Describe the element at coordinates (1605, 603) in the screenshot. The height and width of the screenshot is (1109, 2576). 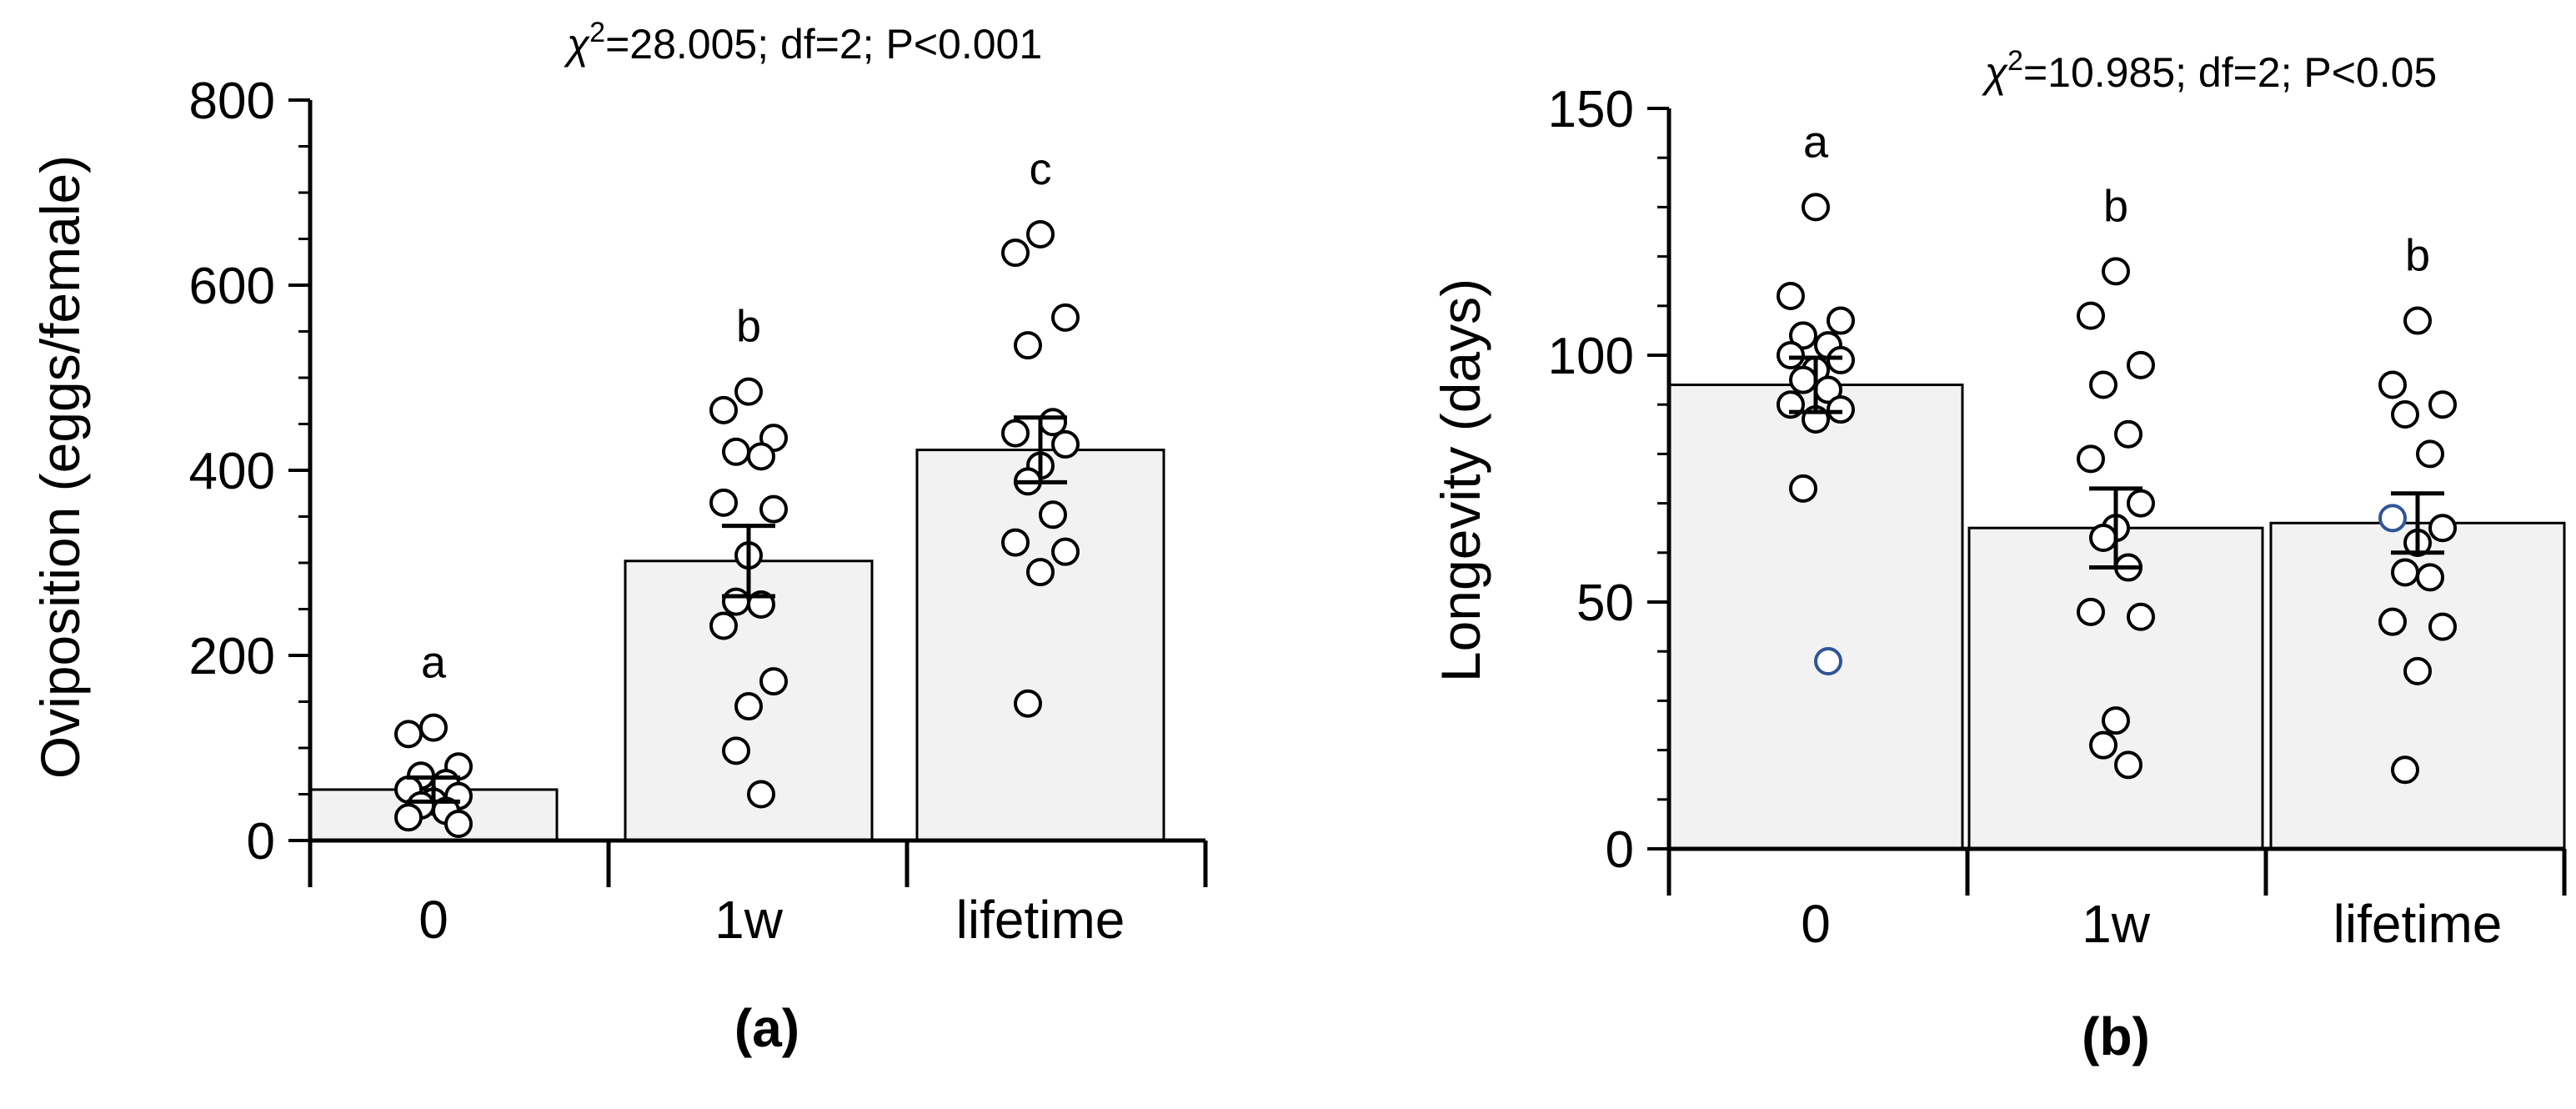
I see `y-tick-label: 50` at that location.